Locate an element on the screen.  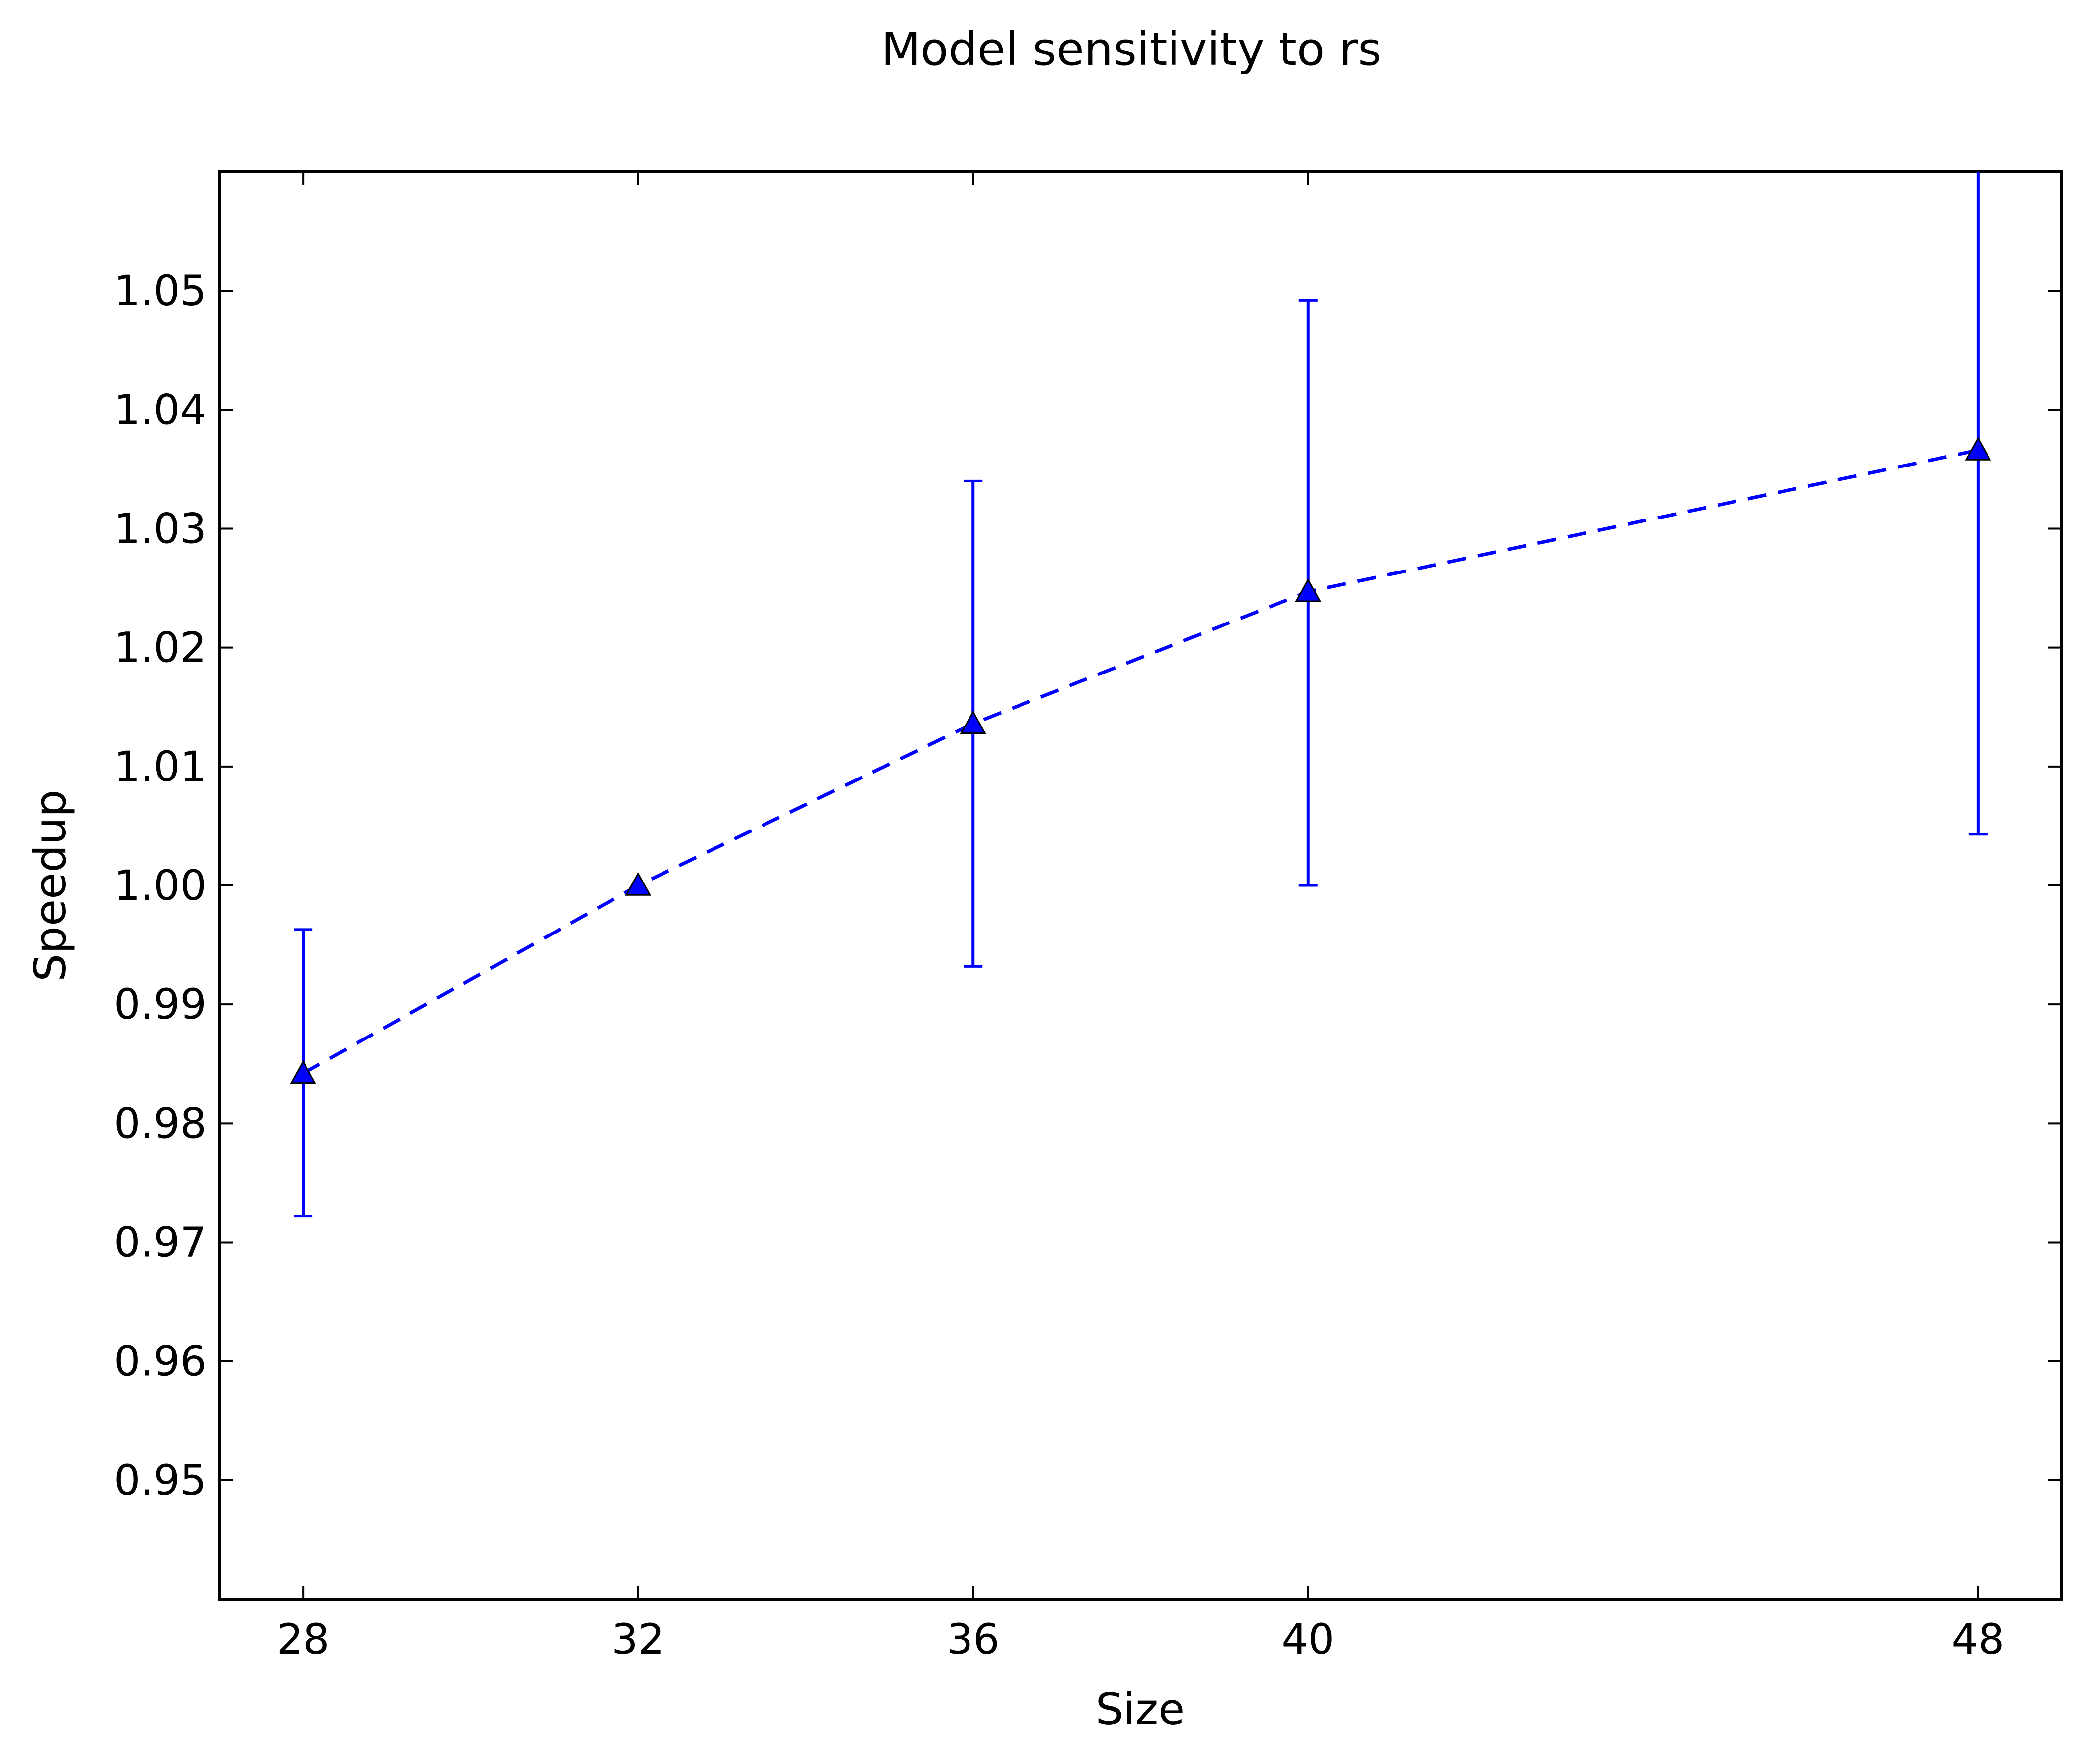
y-axis-title: Speedup is located at coordinates (50, 886).